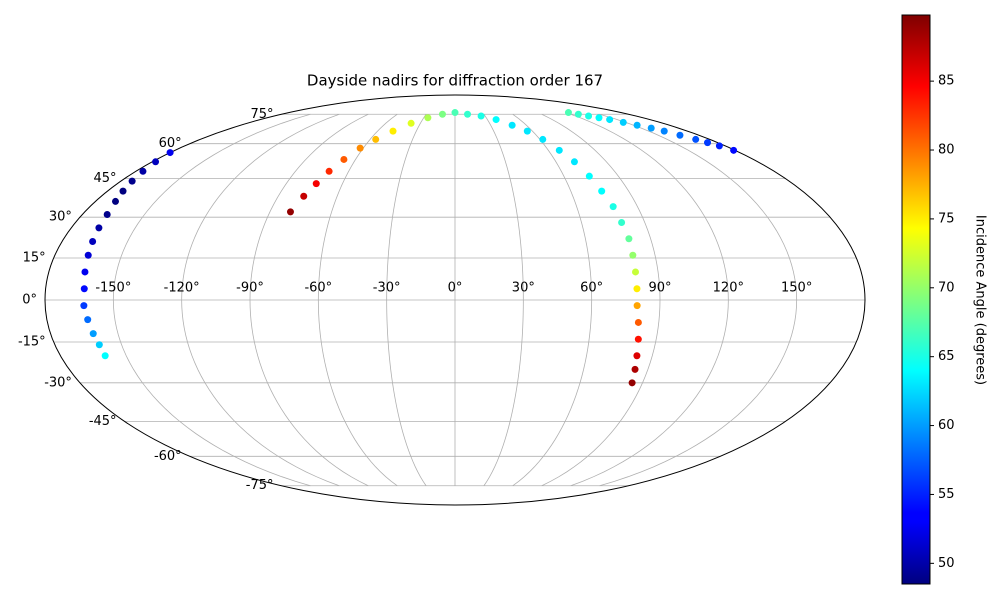 Image resolution: width=1000 pixels, height=600 pixels. What do you see at coordinates (60, 217) in the screenshot?
I see `y-tick-label: 30°` at bounding box center [60, 217].